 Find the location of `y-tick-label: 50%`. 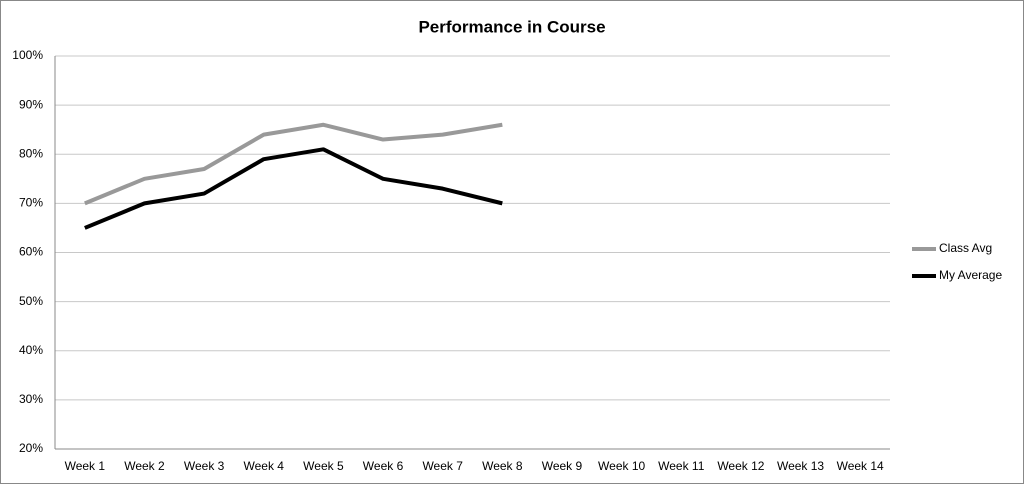

y-tick-label: 50% is located at coordinates (31, 301).